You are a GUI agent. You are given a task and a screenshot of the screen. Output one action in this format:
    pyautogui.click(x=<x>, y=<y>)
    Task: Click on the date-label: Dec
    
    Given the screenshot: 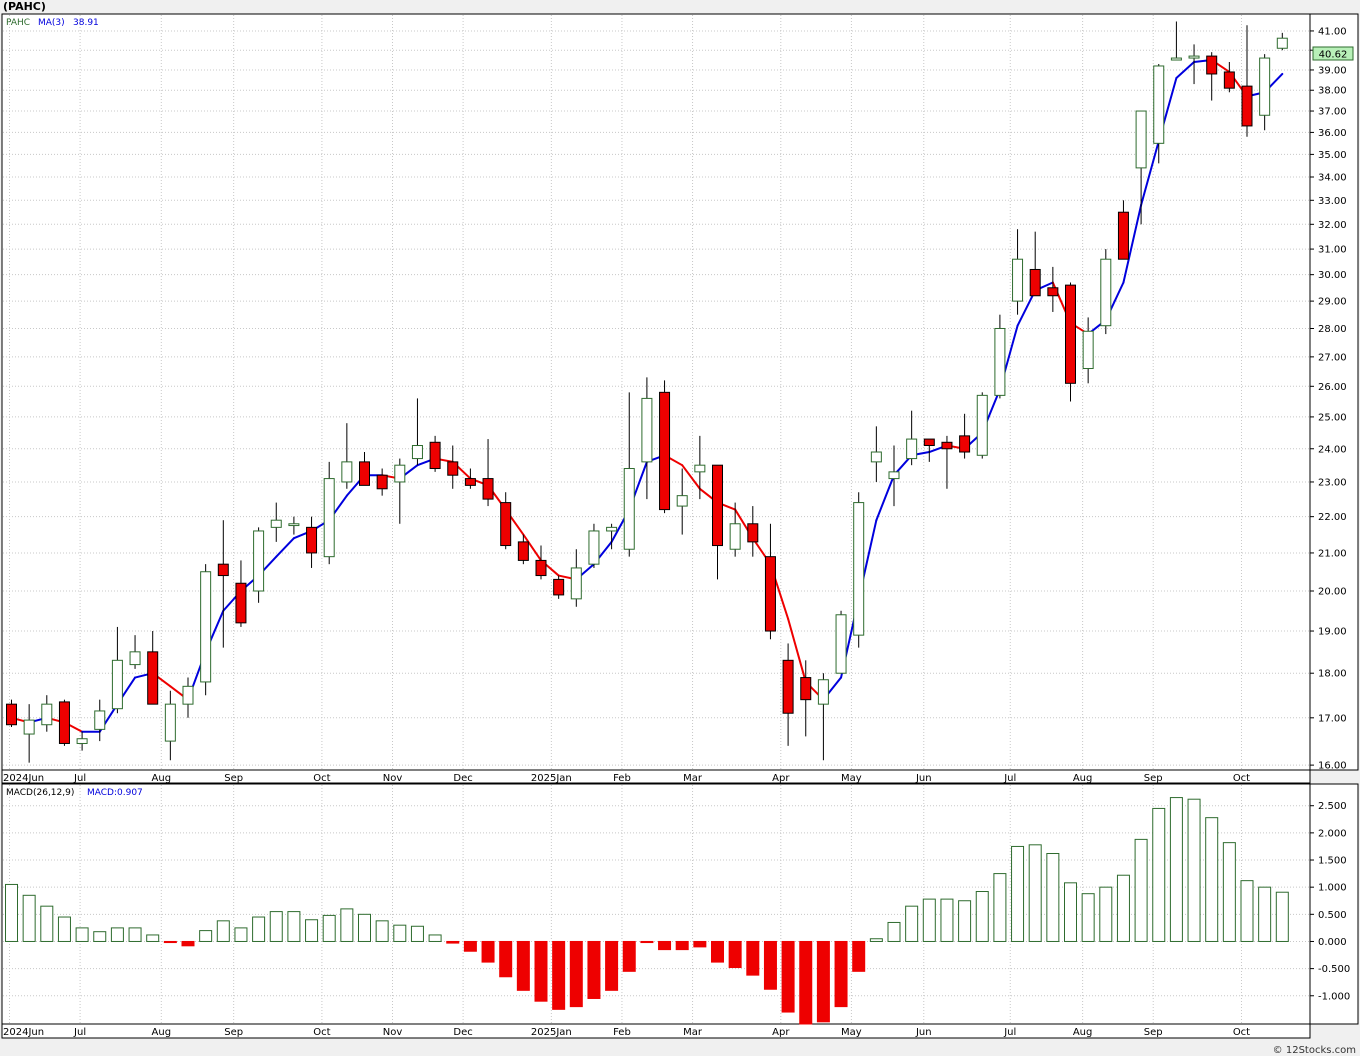 What is the action you would take?
    pyautogui.click(x=462, y=778)
    